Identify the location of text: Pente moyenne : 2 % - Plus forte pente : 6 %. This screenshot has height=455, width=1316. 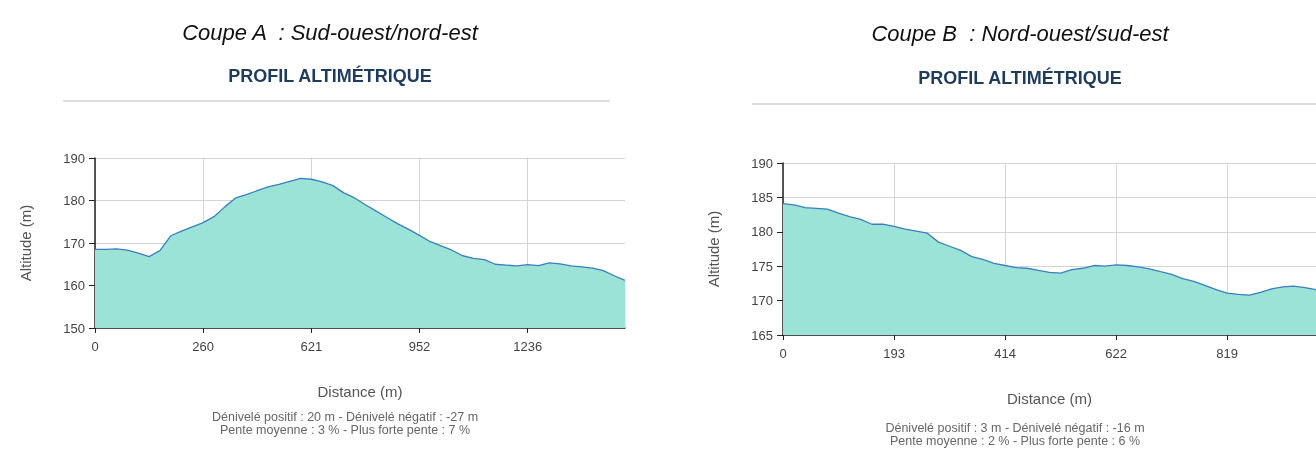
(1015, 441).